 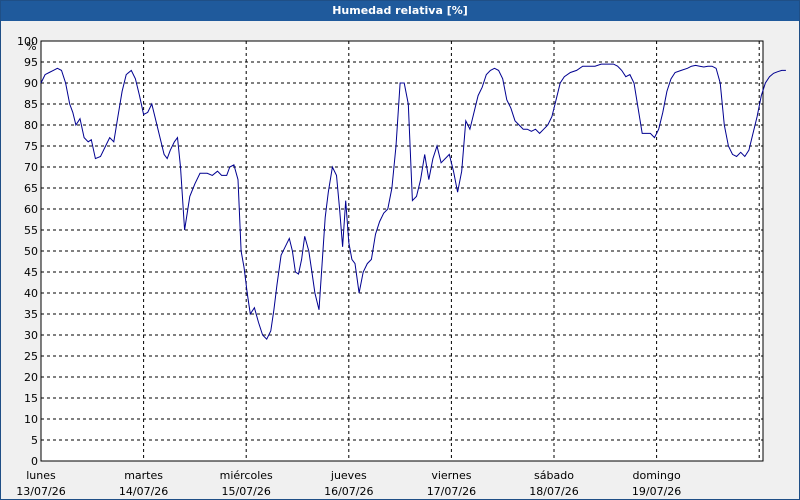 What do you see at coordinates (31, 146) in the screenshot?
I see `y-tick-label: 75` at bounding box center [31, 146].